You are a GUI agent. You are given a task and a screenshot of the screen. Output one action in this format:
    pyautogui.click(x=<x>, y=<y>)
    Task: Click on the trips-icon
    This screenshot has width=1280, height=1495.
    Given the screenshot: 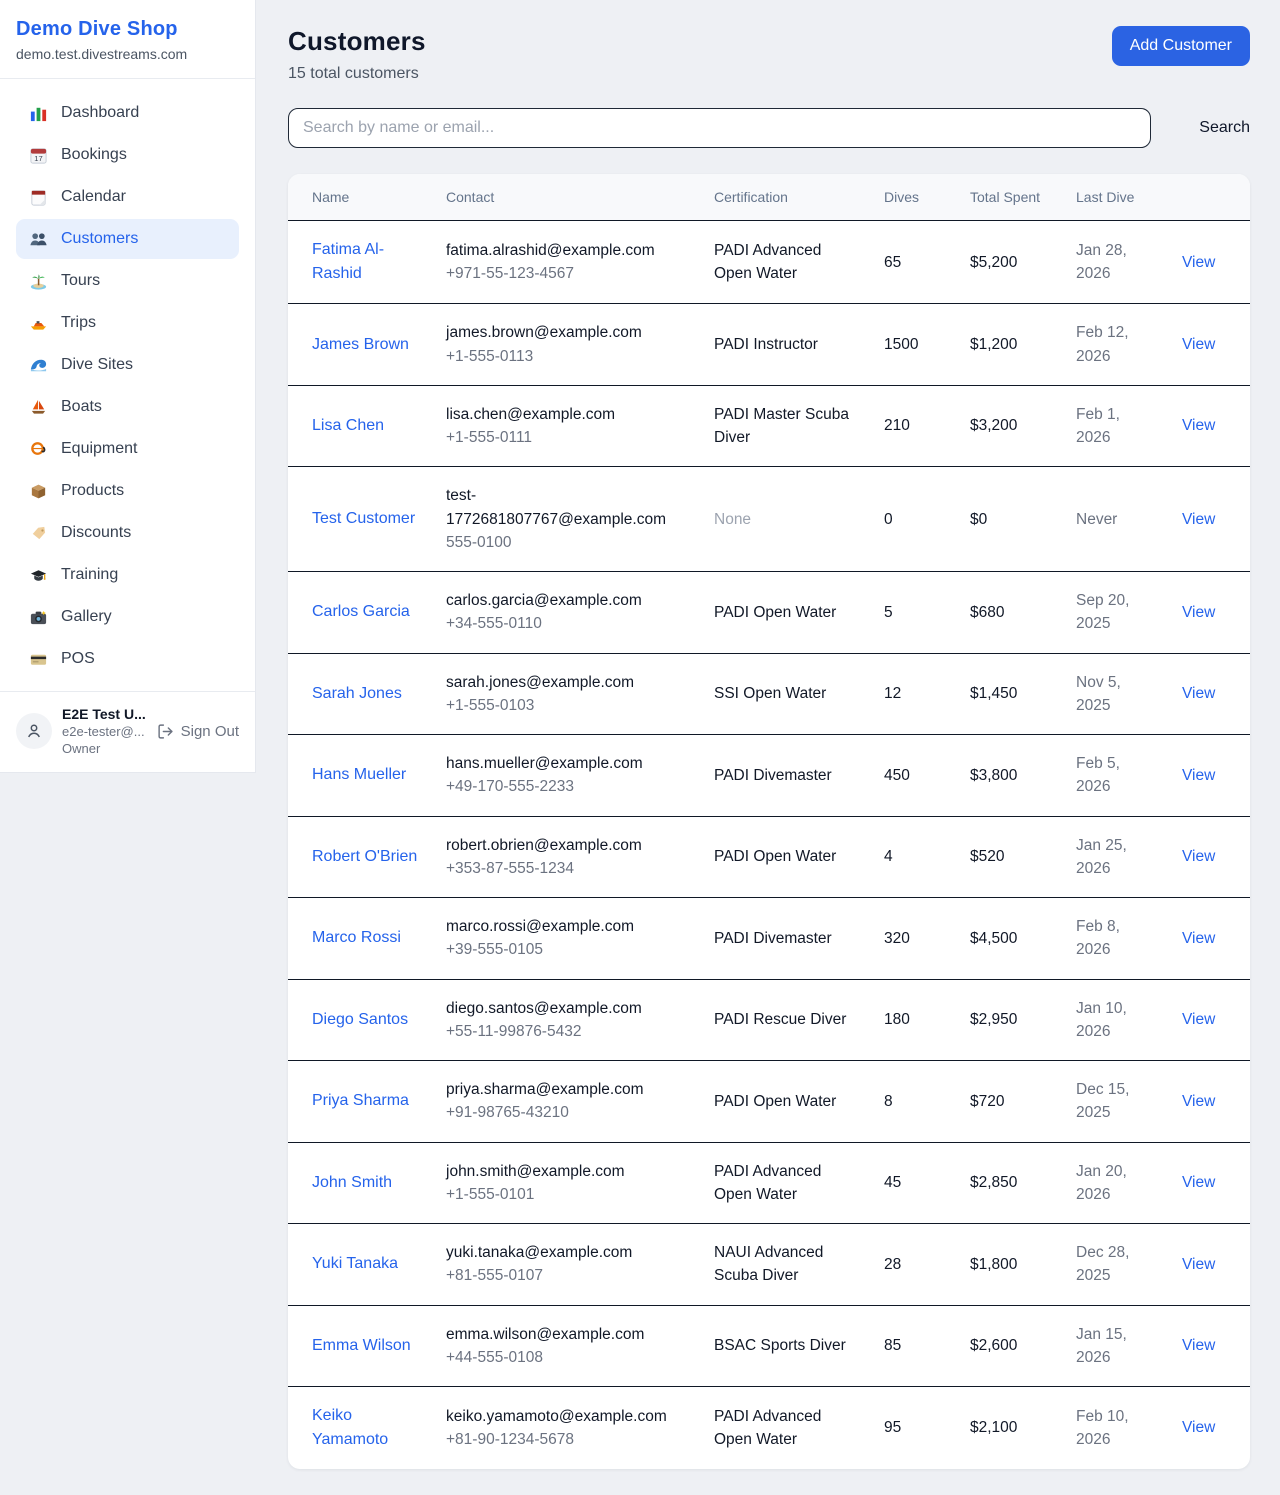 What is the action you would take?
    pyautogui.click(x=38, y=323)
    